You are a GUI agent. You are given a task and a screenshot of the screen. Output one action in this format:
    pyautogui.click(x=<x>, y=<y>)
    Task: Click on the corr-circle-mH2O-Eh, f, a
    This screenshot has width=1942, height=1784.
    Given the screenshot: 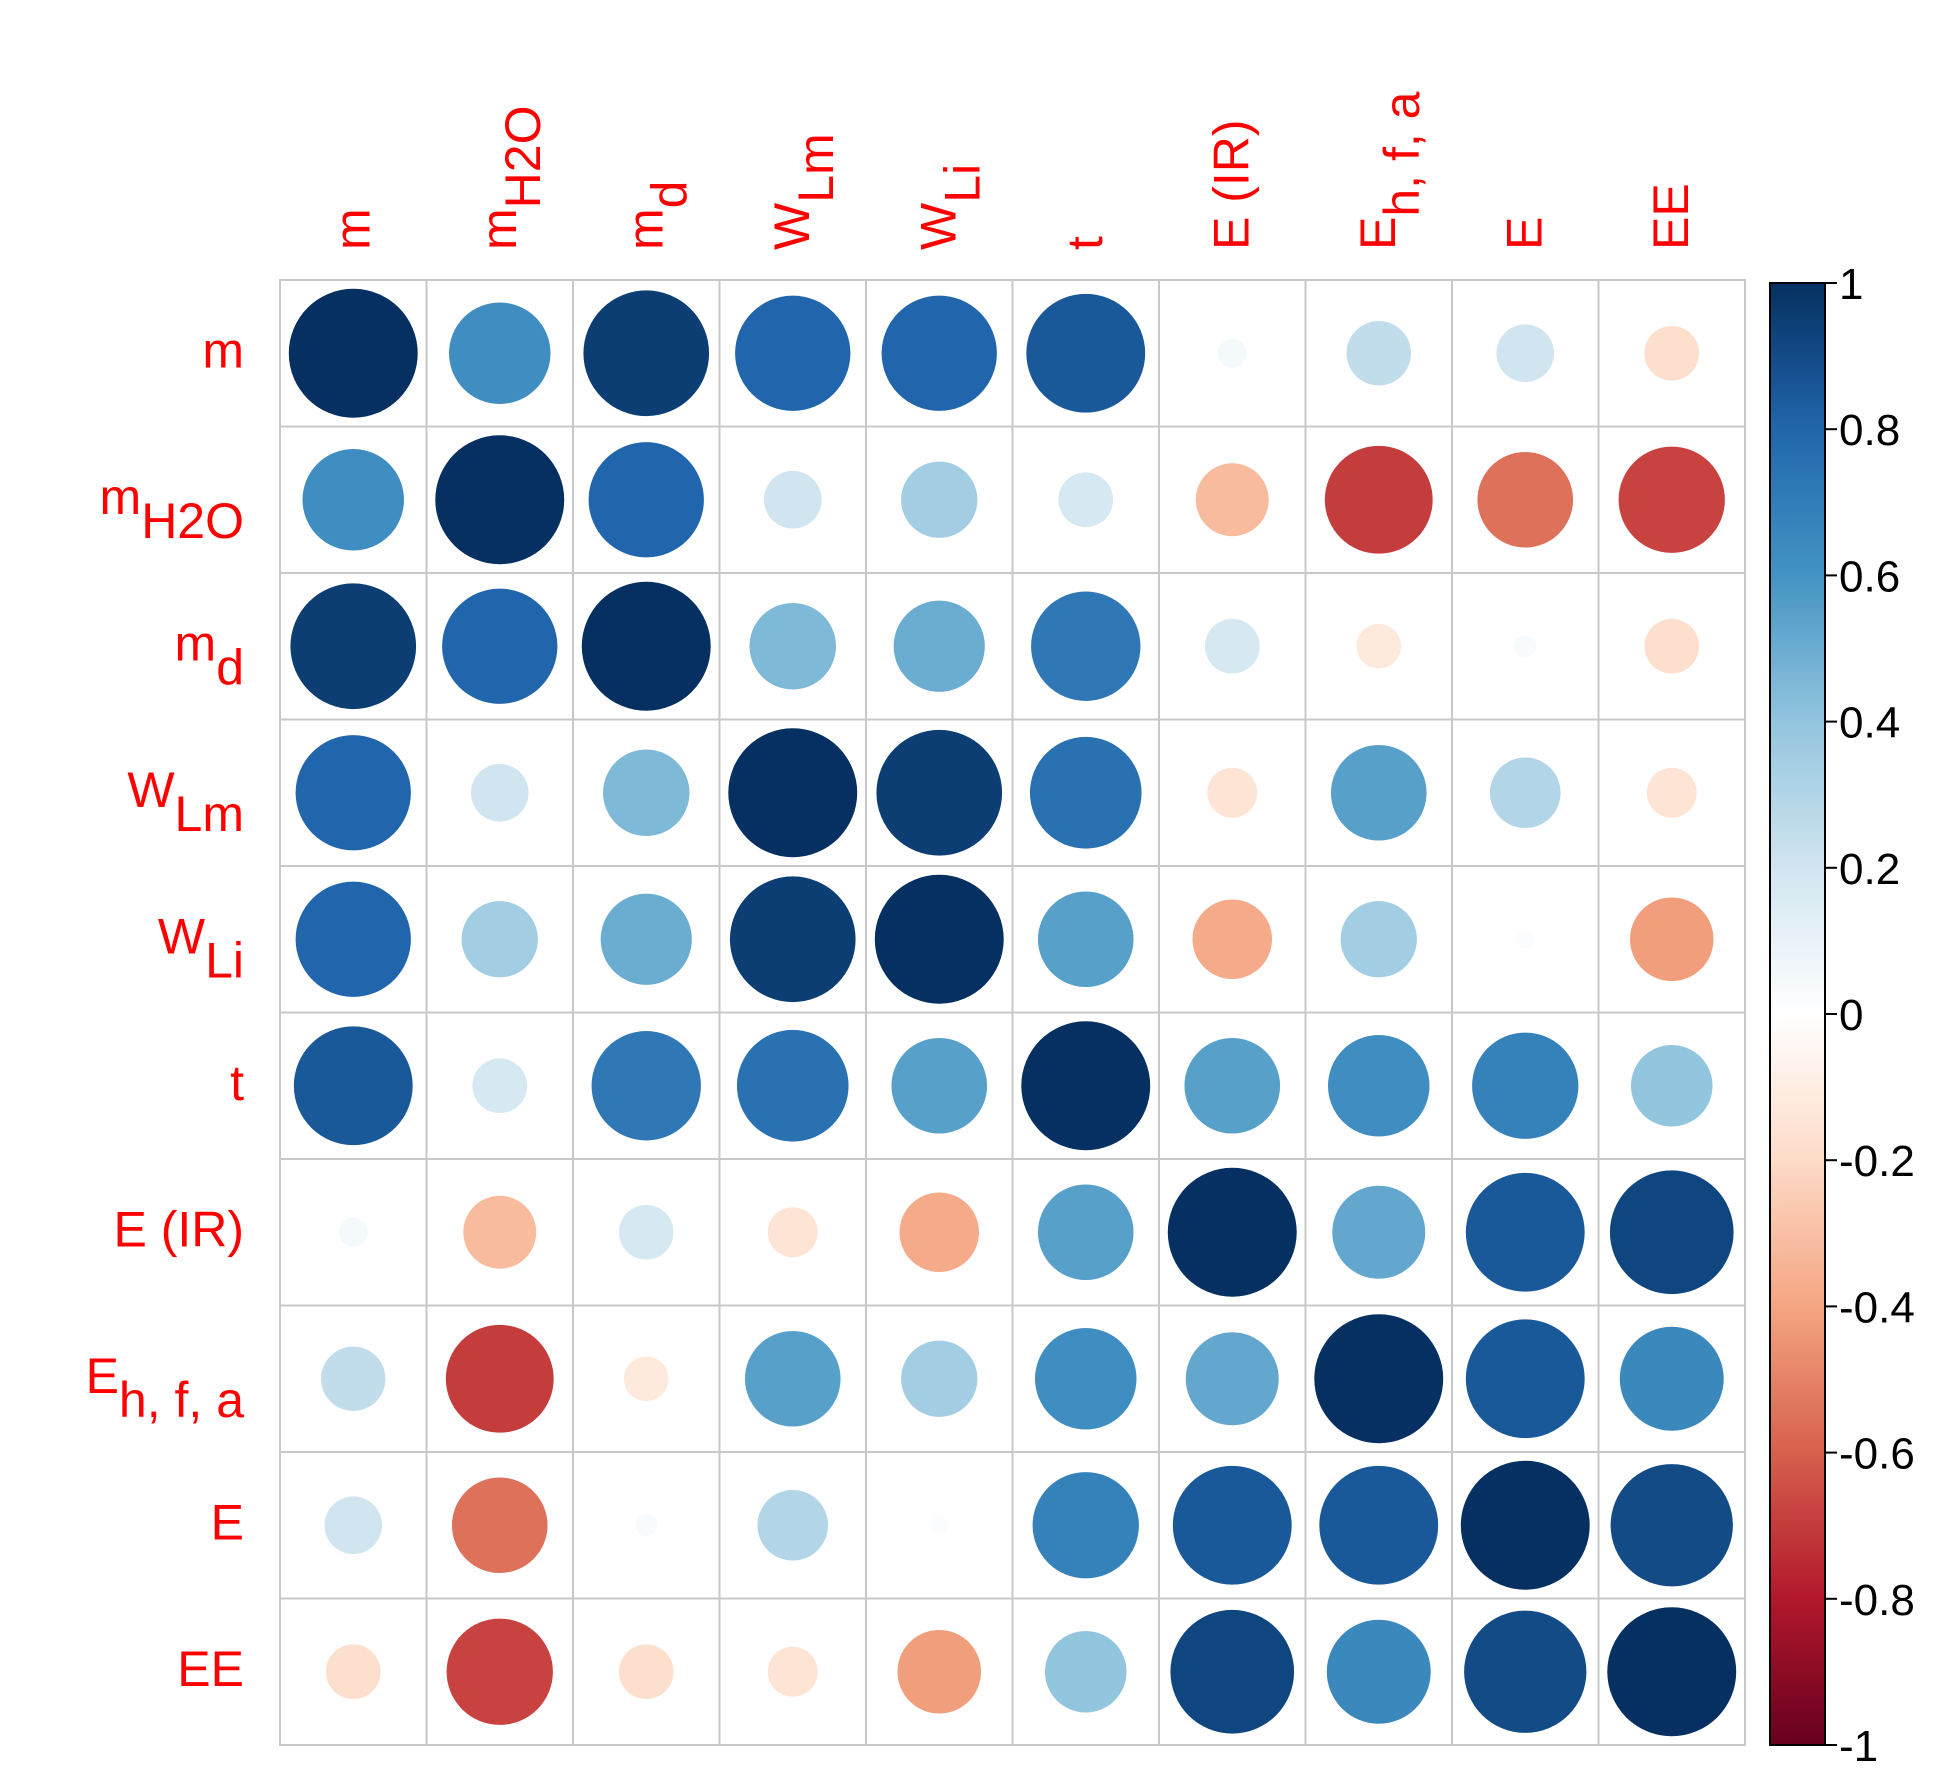 What is the action you would take?
    pyautogui.click(x=1378, y=499)
    